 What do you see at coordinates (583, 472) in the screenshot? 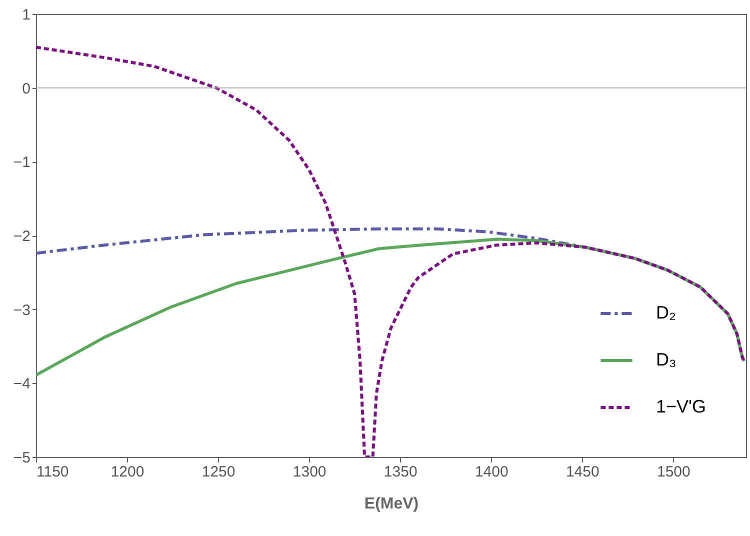
I see `x-tick-label: 1450` at bounding box center [583, 472].